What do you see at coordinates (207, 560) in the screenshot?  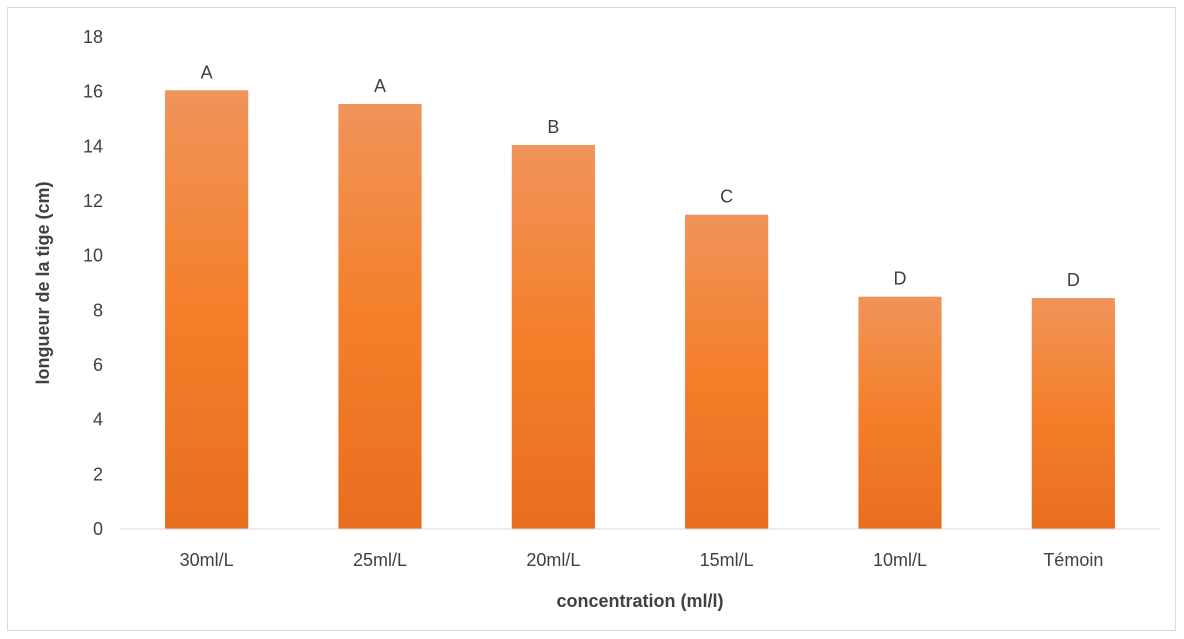 I see `x-tick-label: 30ml/L` at bounding box center [207, 560].